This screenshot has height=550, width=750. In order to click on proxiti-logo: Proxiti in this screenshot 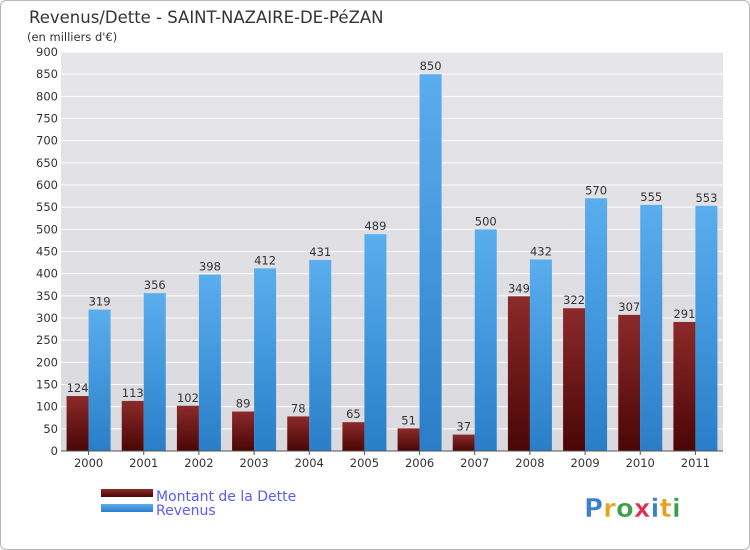, I will do `click(632, 509)`.